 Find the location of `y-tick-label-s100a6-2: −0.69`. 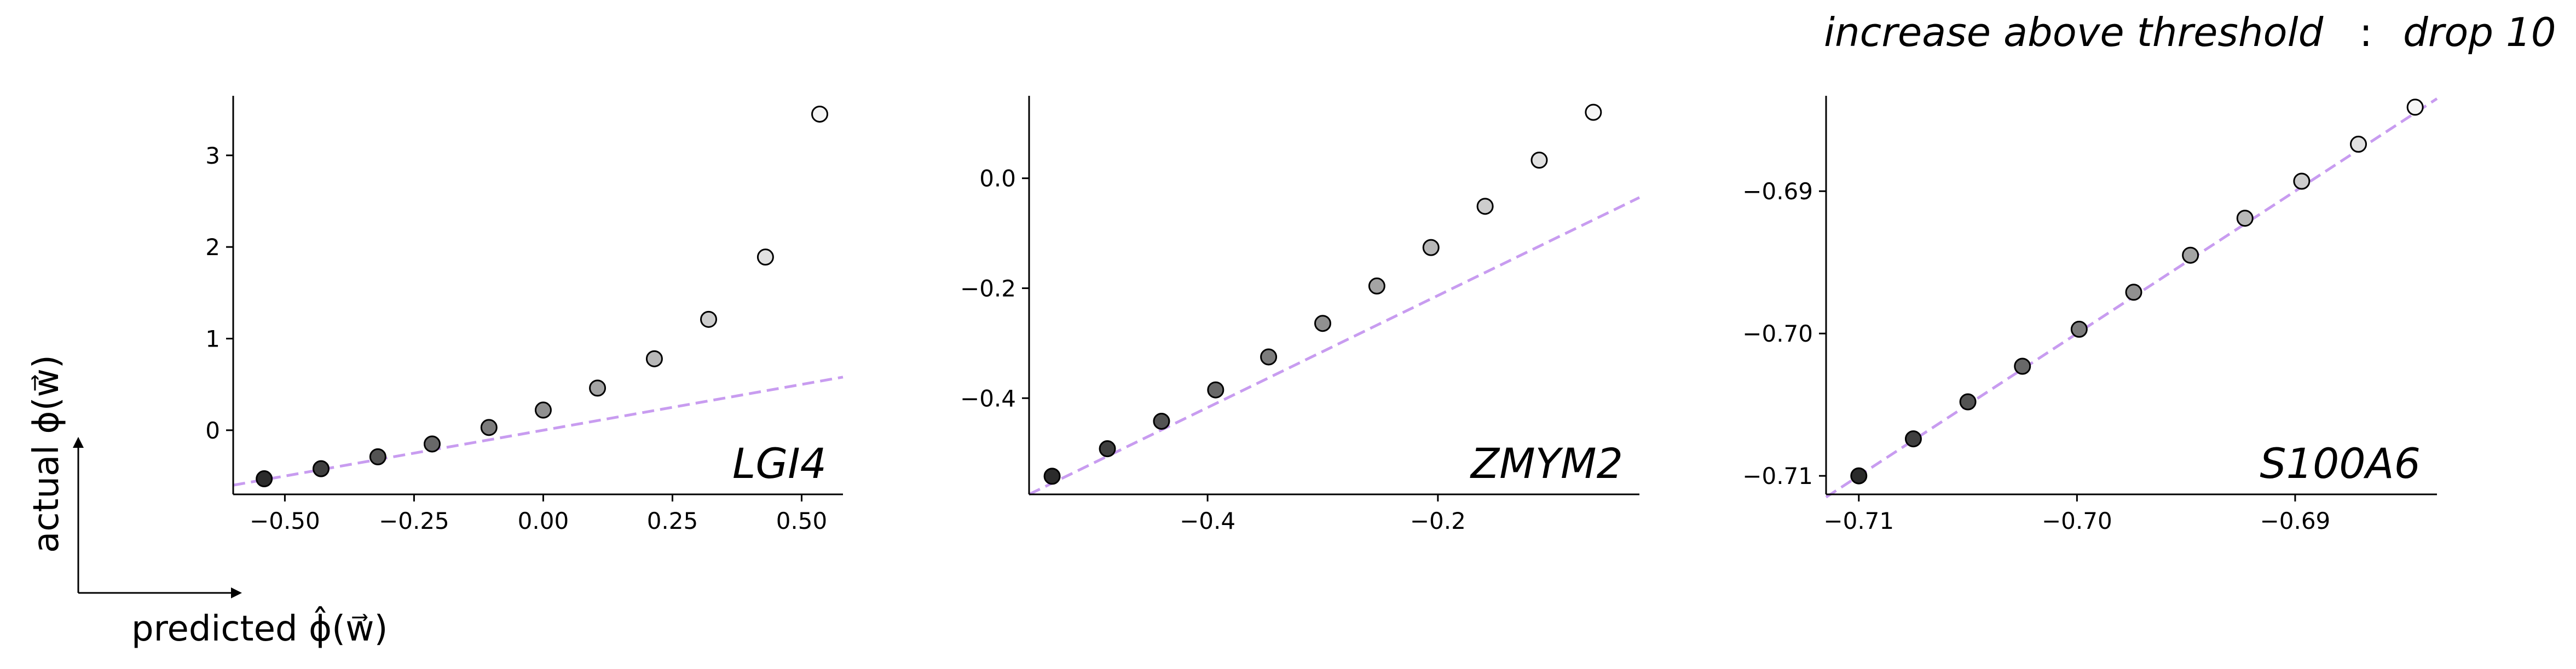

y-tick-label-s100a6-2: −0.69 is located at coordinates (1777, 191).